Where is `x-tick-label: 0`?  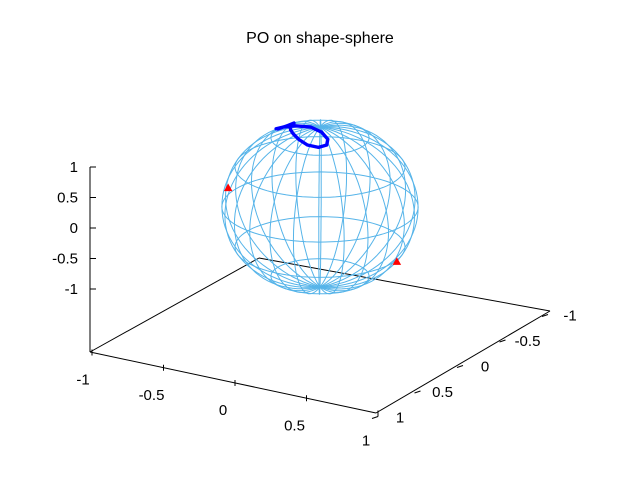 x-tick-label: 0 is located at coordinates (223, 410).